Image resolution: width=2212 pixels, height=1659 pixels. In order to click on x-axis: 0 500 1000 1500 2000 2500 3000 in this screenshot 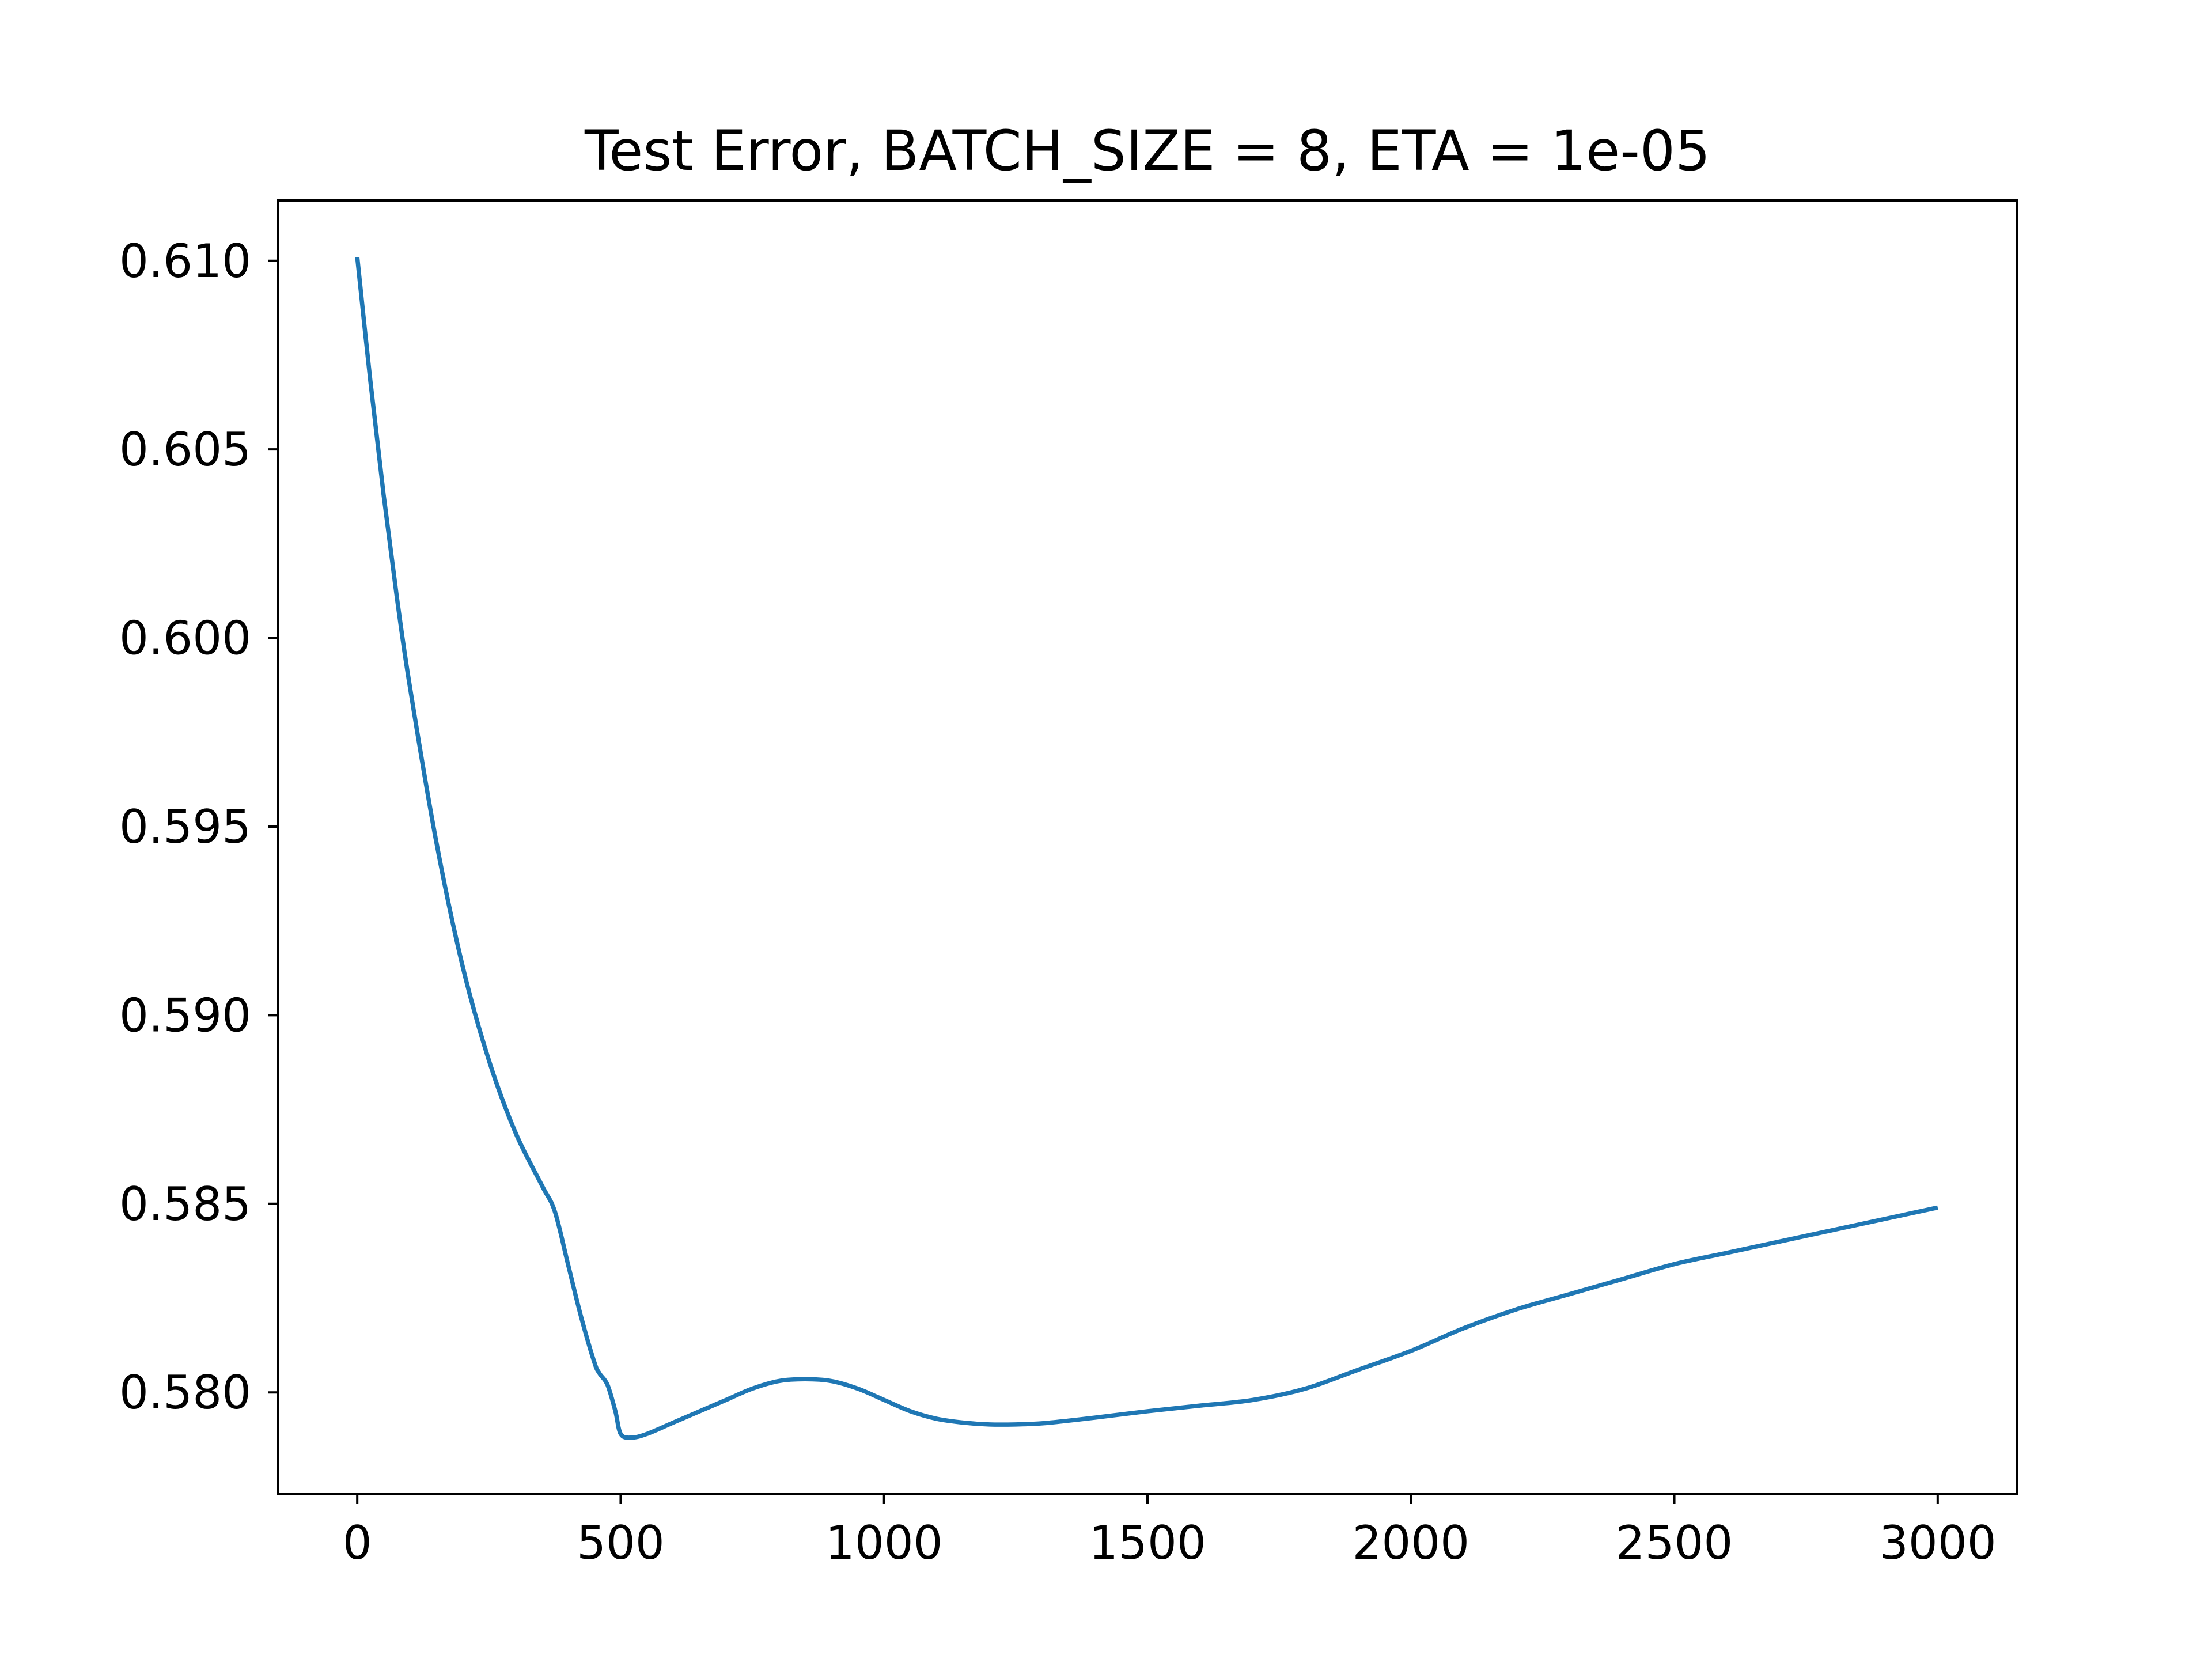, I will do `click(1170, 1532)`.